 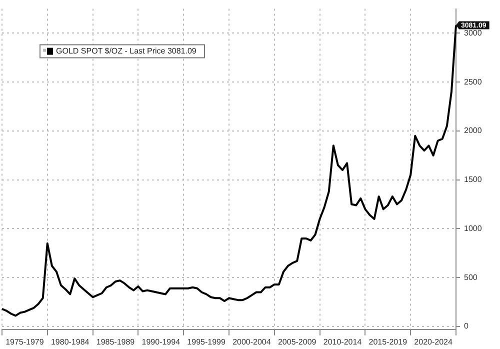 What do you see at coordinates (297, 341) in the screenshot?
I see `x-tick-label: 2005-2009` at bounding box center [297, 341].